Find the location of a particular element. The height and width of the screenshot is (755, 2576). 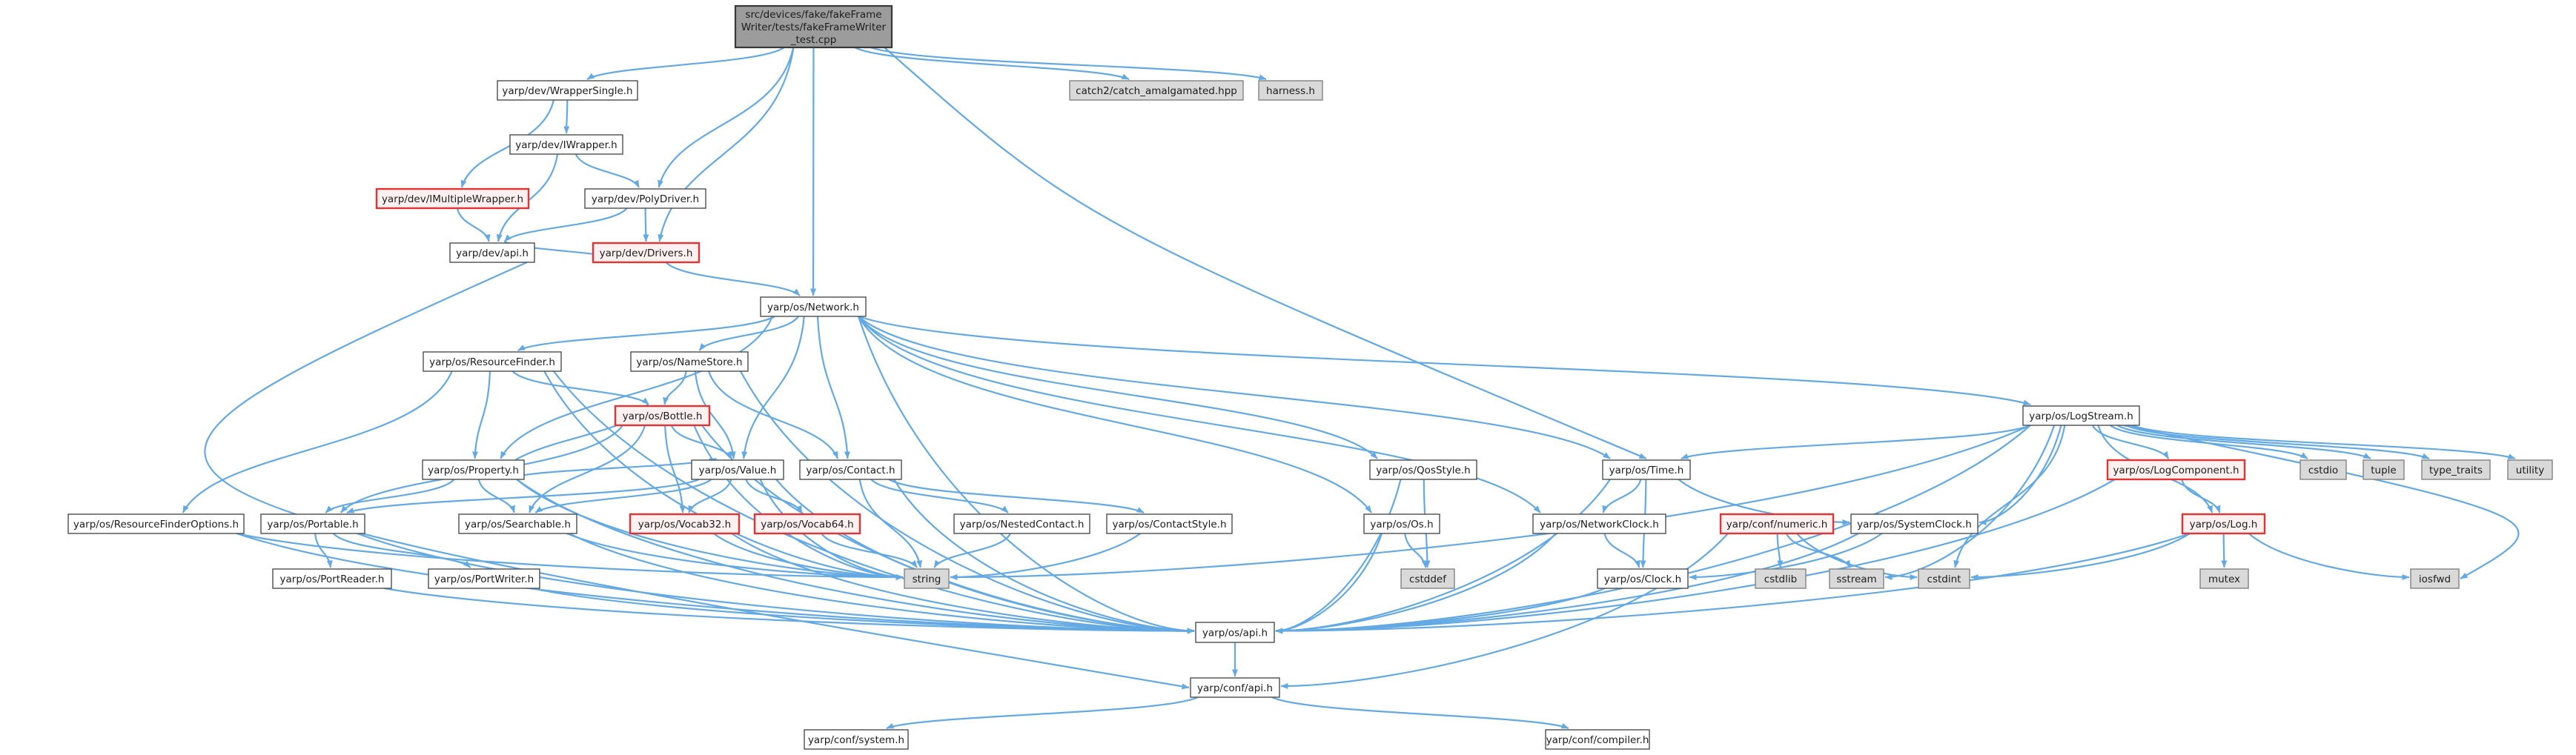

graph-node-contact: yarp/os/Contact.h is located at coordinates (850, 469).